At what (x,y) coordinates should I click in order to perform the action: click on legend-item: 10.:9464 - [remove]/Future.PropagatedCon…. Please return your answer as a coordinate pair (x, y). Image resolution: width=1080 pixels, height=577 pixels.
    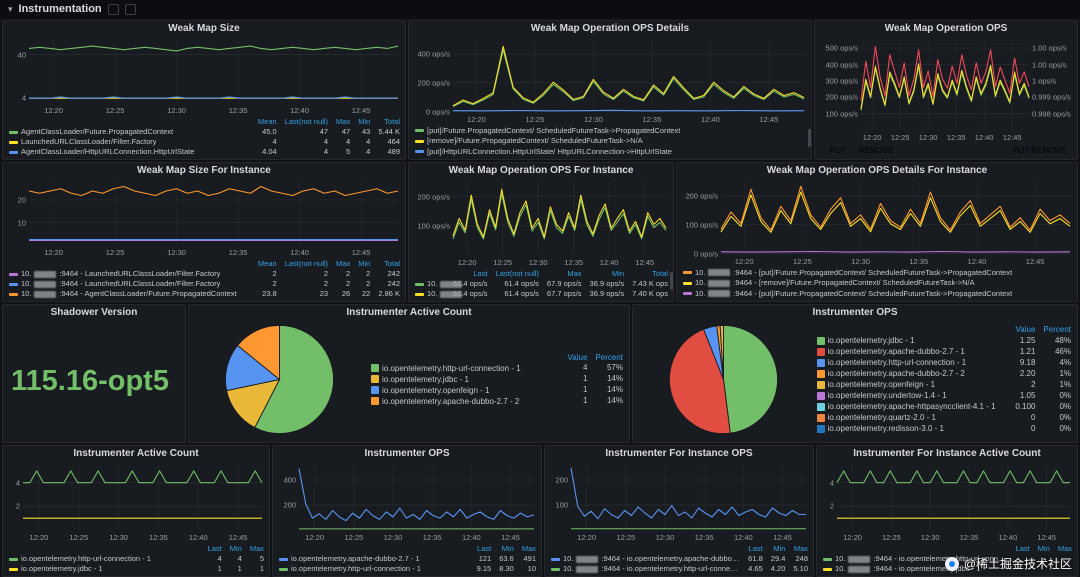
    Looking at the image, I should click on (877, 283).